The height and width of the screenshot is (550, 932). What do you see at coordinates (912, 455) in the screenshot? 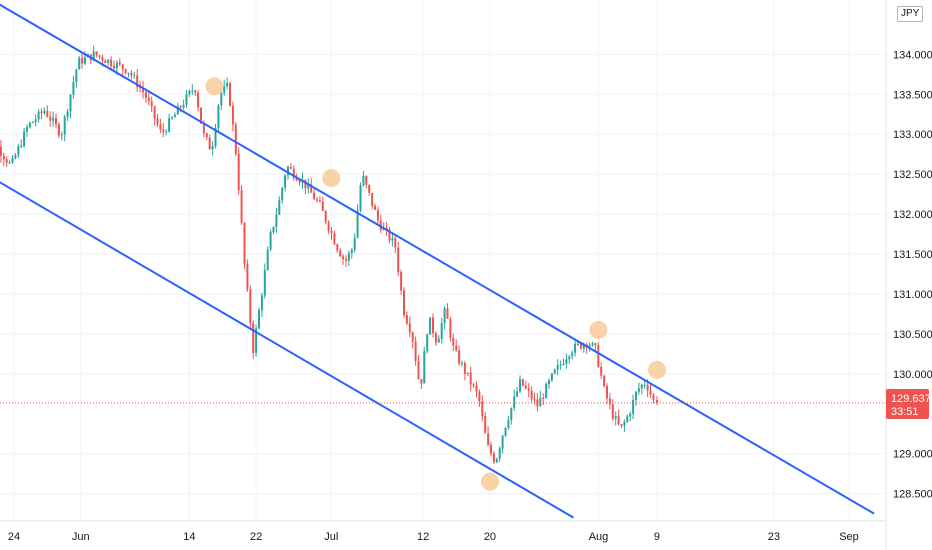
I see `y-tick-label: 129.000` at bounding box center [912, 455].